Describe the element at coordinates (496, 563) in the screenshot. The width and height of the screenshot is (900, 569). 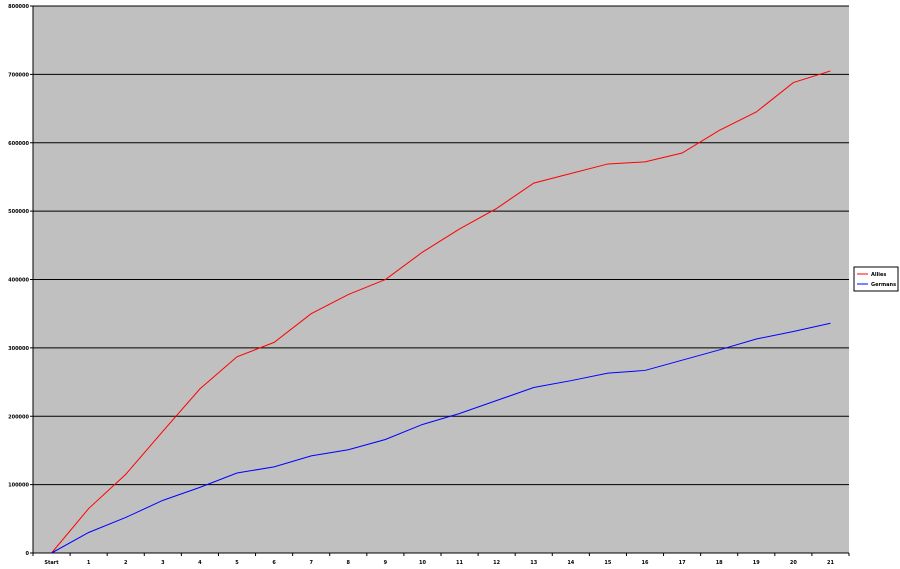
I see `x-tick-label: 12` at that location.